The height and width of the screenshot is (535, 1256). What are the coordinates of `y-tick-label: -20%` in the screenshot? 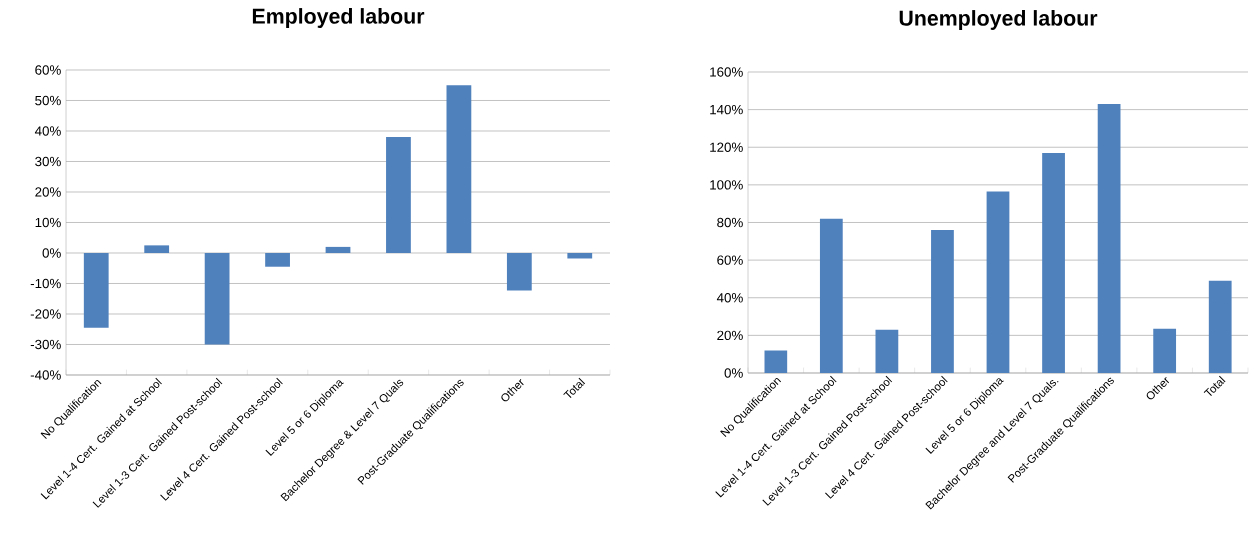 It's located at (45, 314).